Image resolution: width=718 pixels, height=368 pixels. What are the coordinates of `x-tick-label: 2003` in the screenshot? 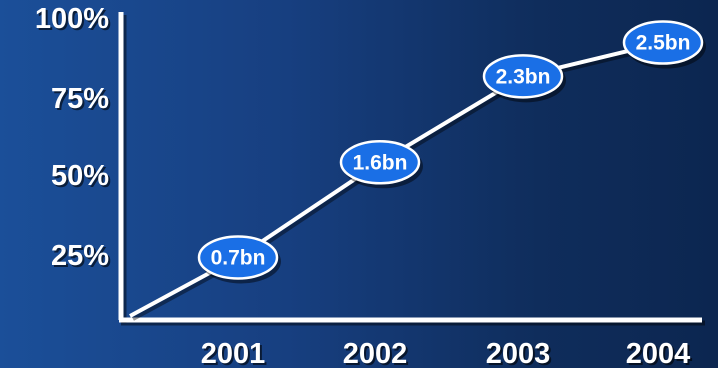 It's located at (518, 353).